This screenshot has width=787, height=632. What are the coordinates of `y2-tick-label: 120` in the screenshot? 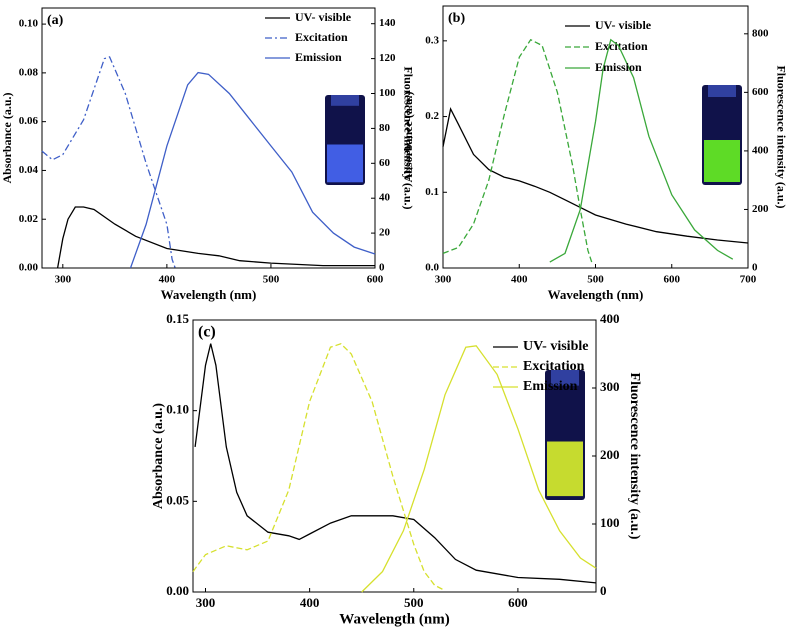 It's located at (387, 58).